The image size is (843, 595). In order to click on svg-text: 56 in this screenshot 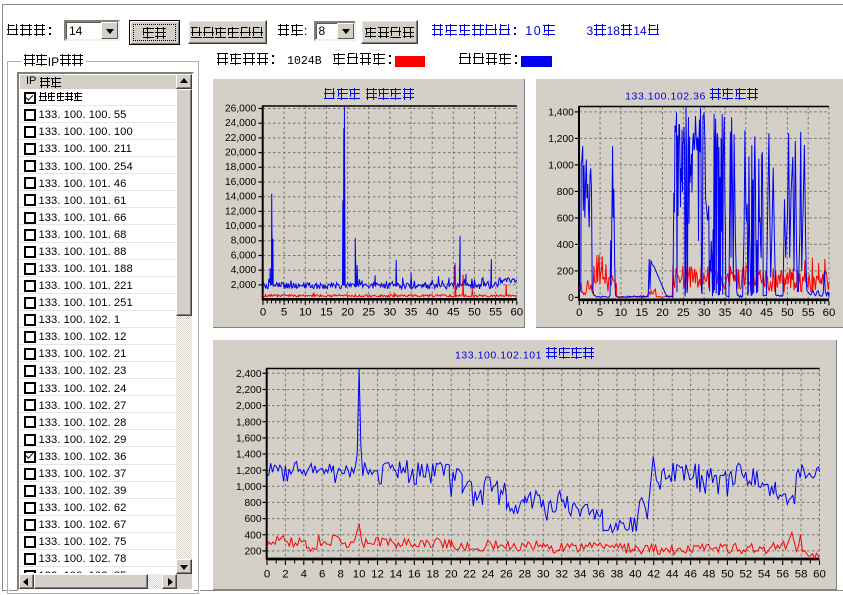, I will do `click(782, 575)`.